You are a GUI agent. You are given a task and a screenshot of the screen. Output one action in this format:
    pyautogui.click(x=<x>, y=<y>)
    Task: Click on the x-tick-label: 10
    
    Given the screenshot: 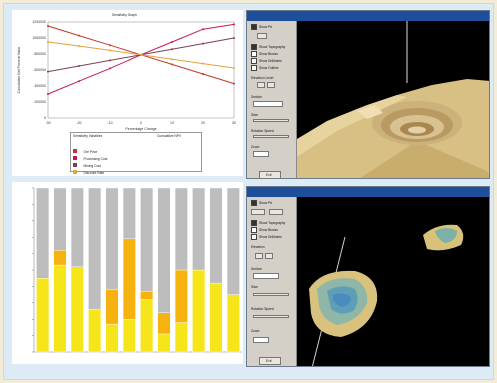 What is the action you would take?
    pyautogui.click(x=172, y=123)
    